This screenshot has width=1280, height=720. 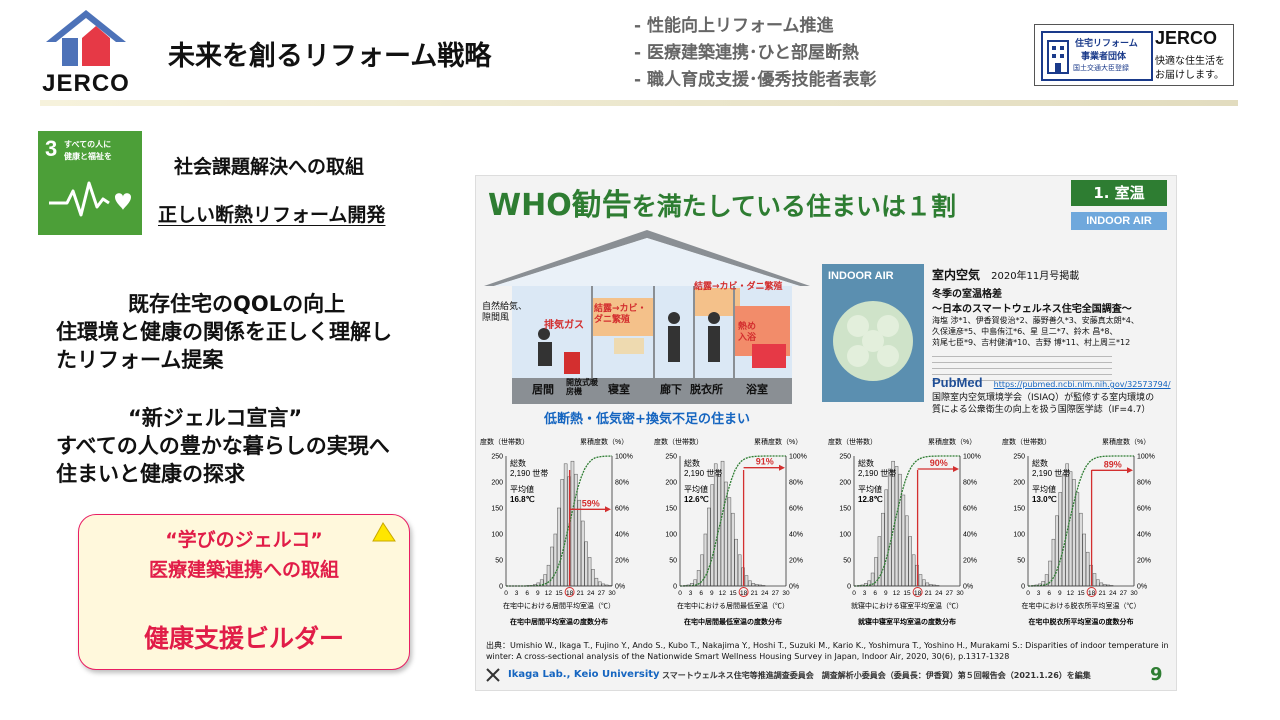 What do you see at coordinates (559, 605) in the screenshot?
I see `x-axis-label: 在宅中における居間平均室温（℃）` at bounding box center [559, 605].